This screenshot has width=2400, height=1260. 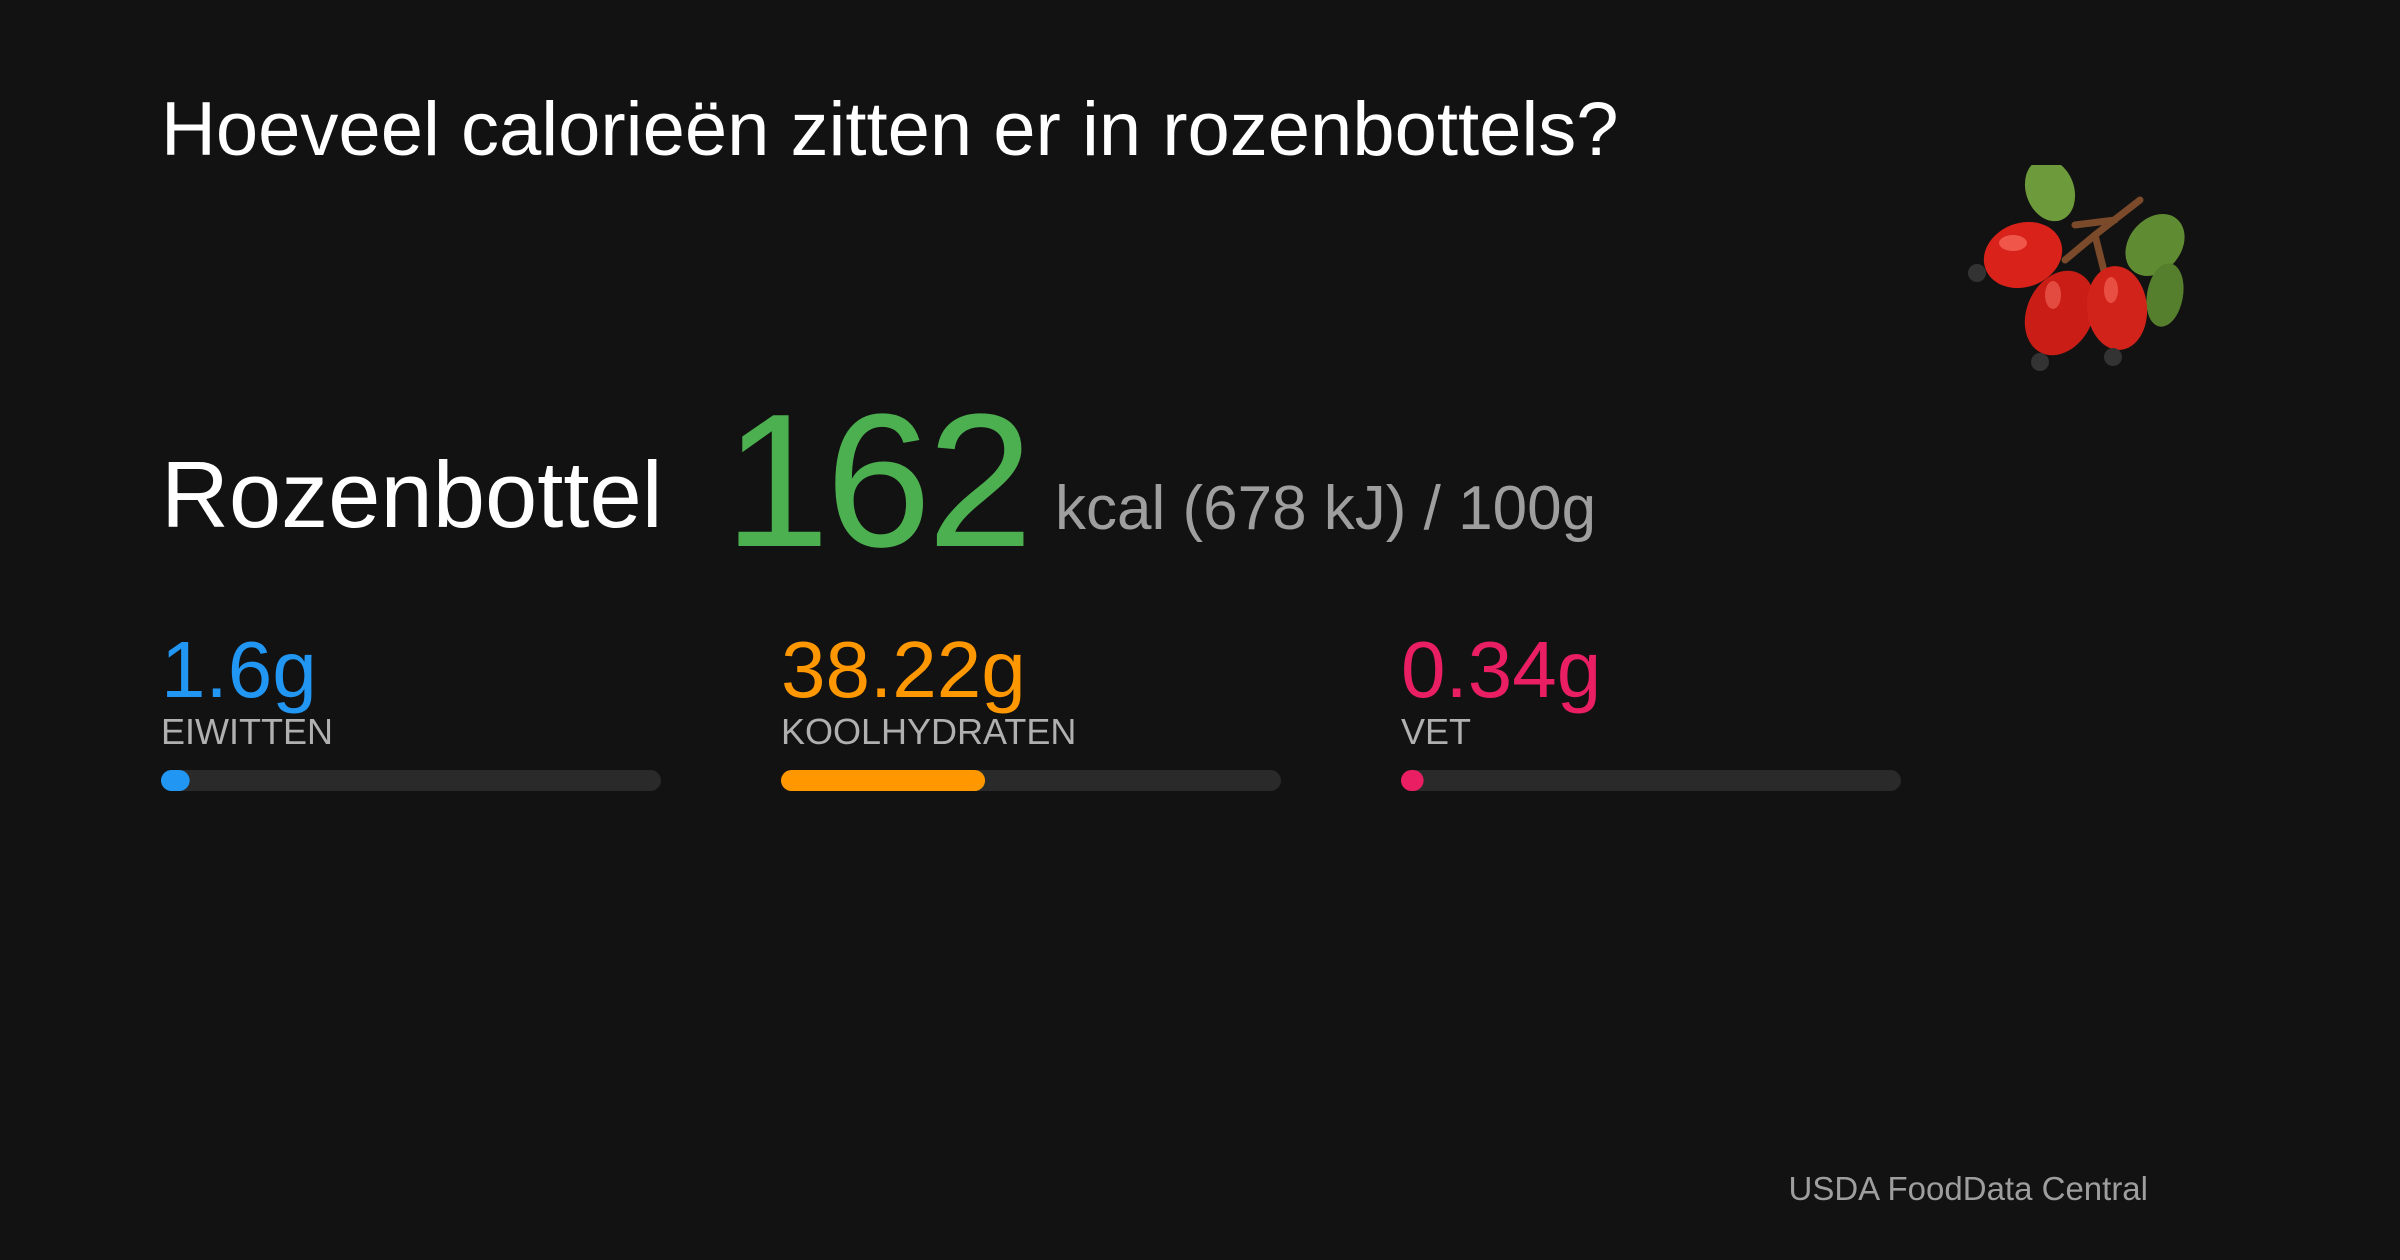 I want to click on macro: 38.22g KOOLHYDRATEN, so click(x=1031, y=710).